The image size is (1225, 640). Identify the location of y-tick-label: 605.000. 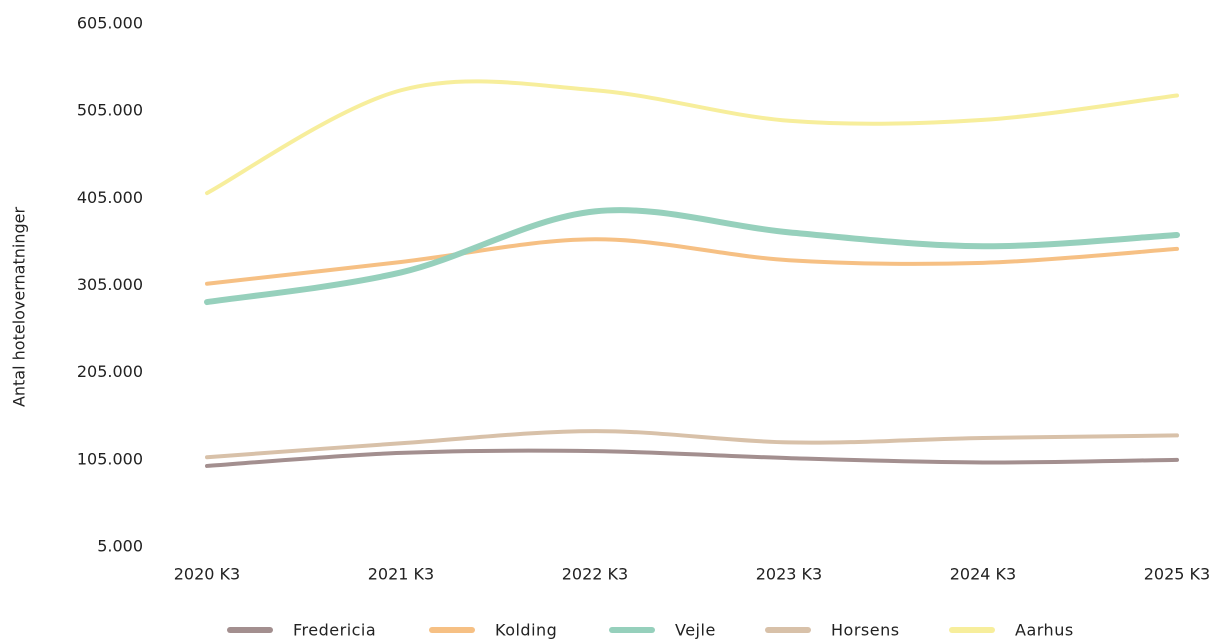
(110, 23).